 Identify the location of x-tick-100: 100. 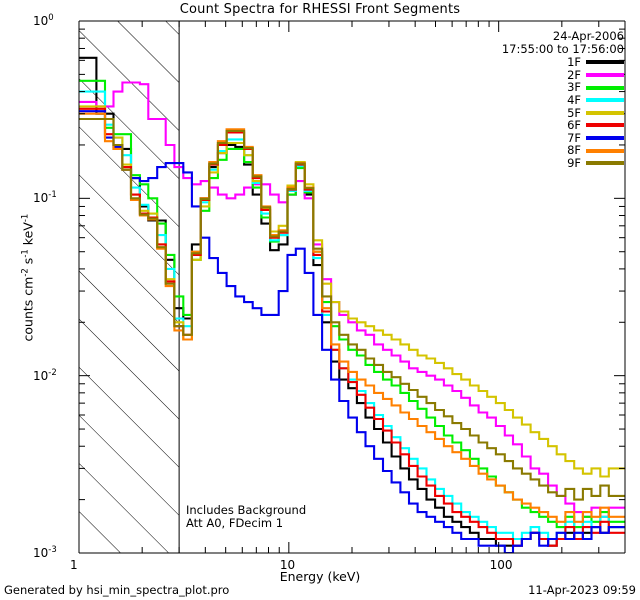
(501, 565).